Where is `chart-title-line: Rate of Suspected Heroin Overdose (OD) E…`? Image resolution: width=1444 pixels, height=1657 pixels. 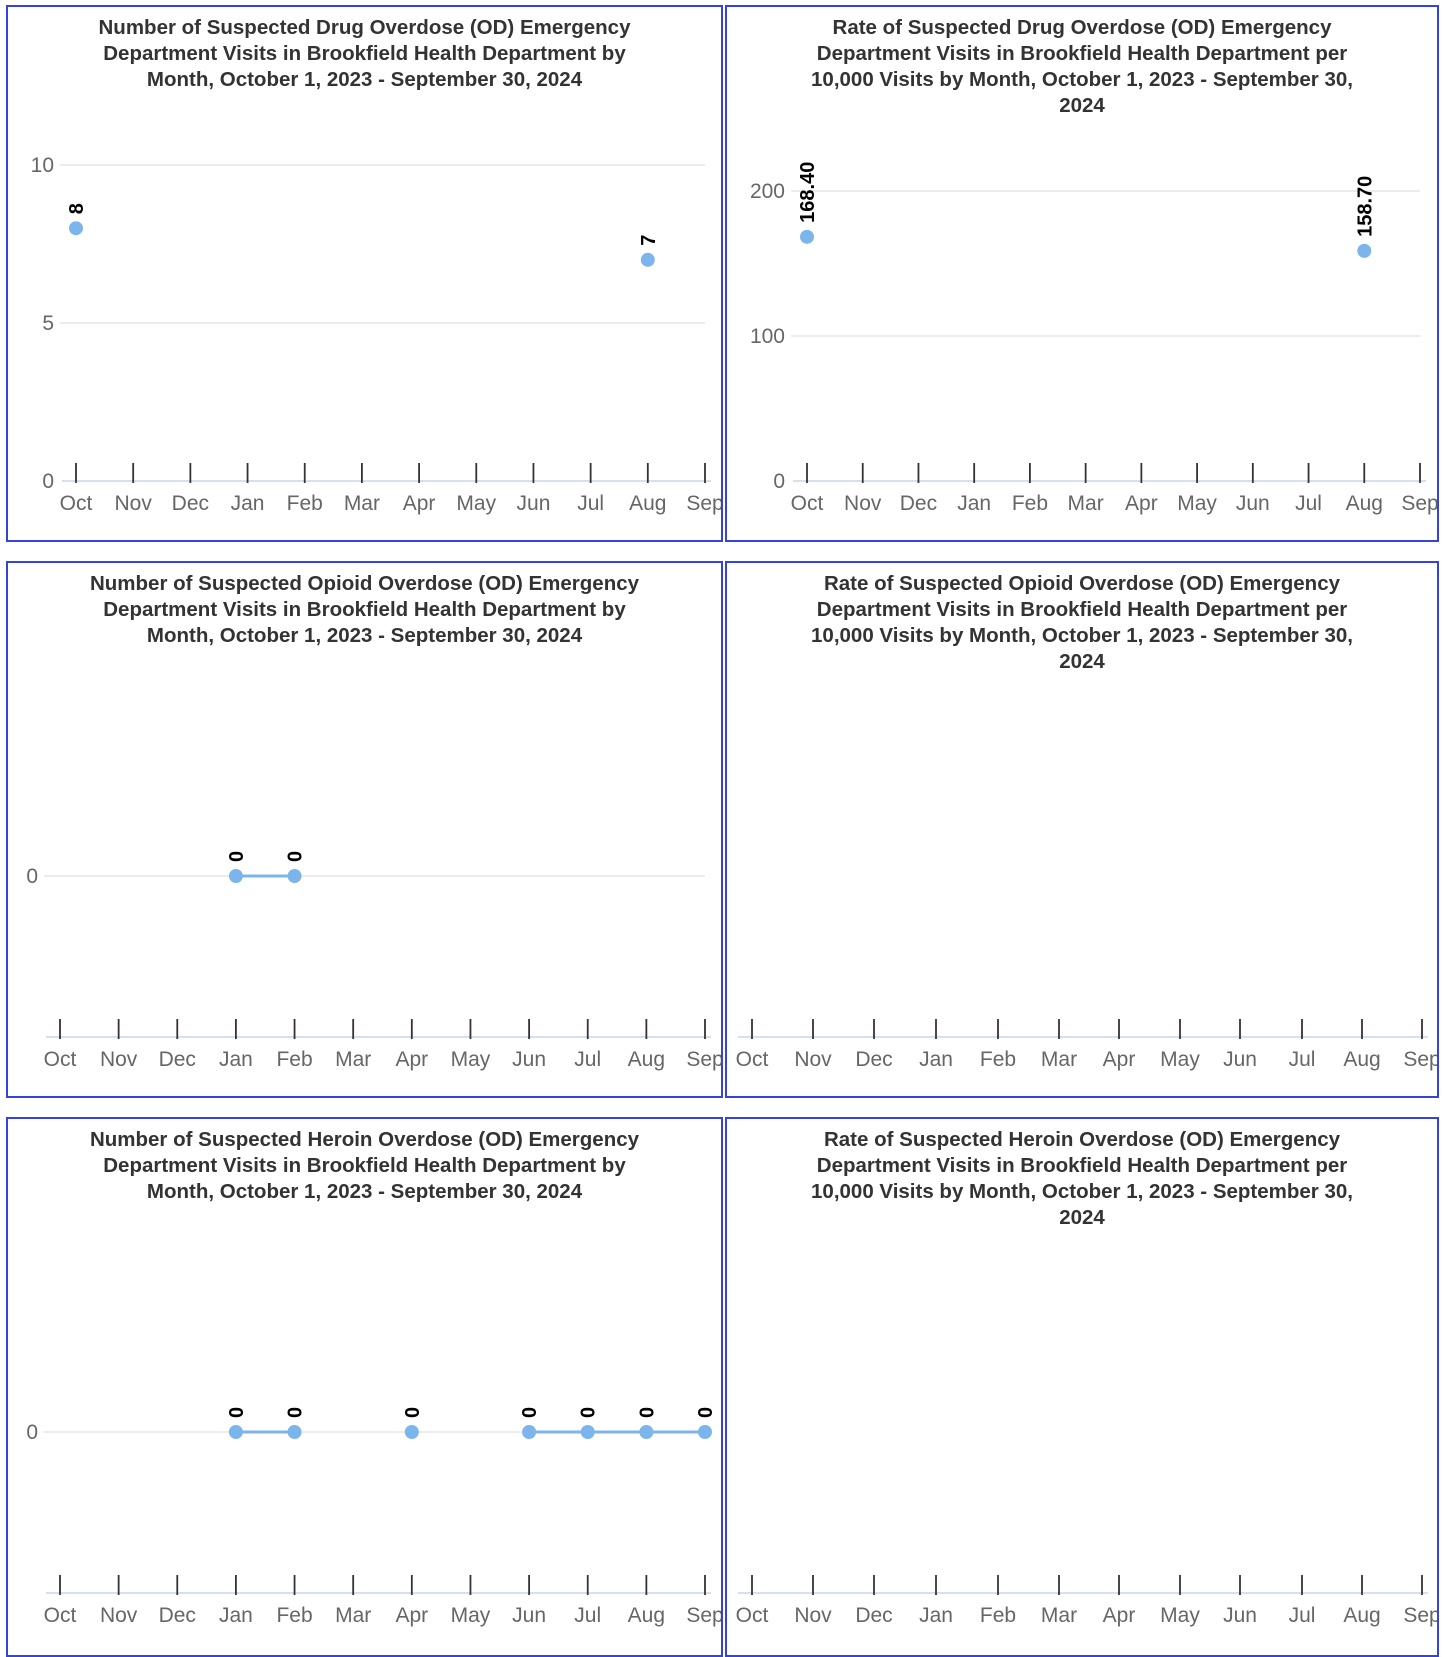 chart-title-line: Rate of Suspected Heroin Overdose (OD) E… is located at coordinates (1082, 1139).